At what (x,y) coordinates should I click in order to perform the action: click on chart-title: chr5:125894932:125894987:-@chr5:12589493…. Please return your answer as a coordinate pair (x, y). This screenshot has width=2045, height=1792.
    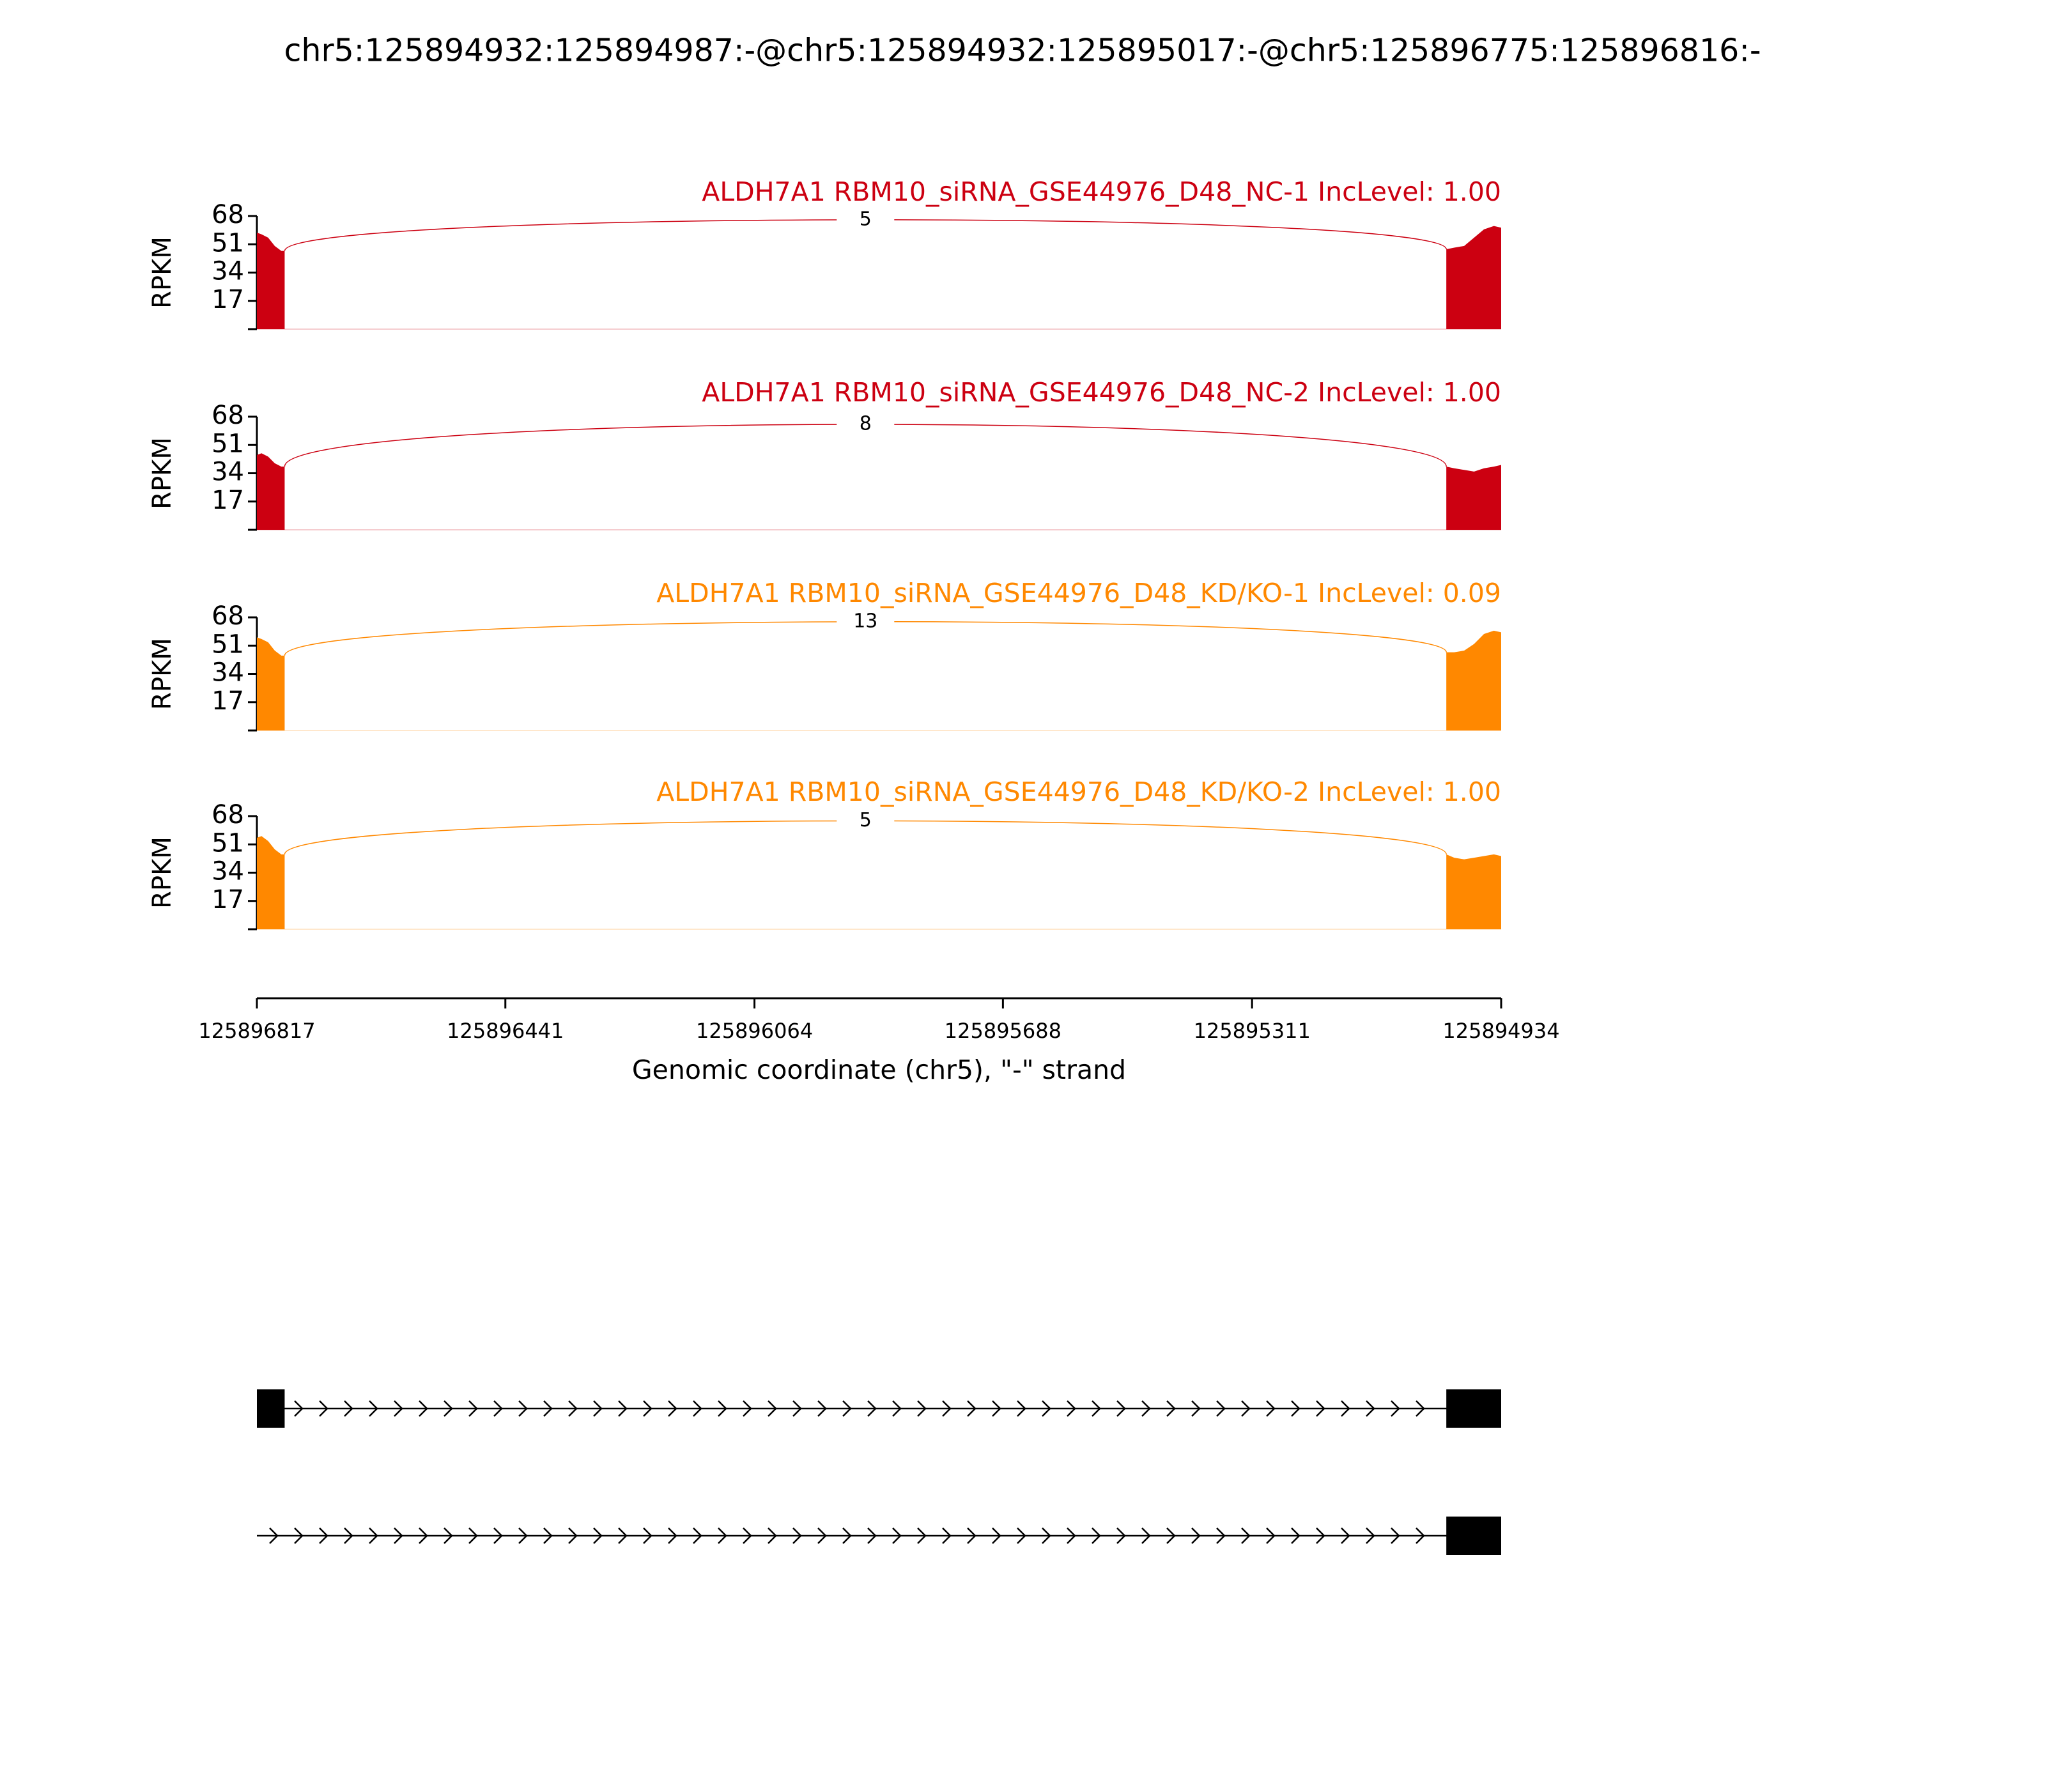
    Looking at the image, I should click on (1022, 51).